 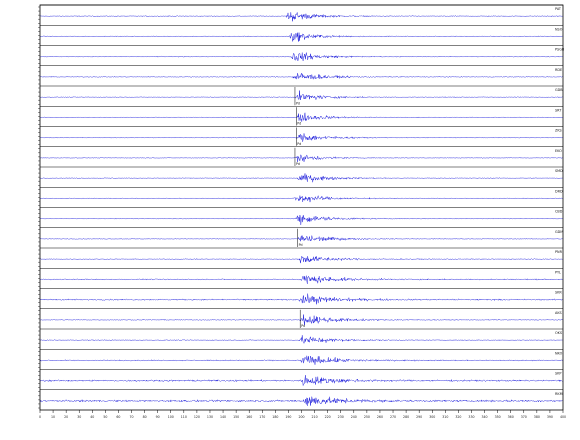 What do you see at coordinates (301, 220) in the screenshot?
I see `waveform-cbd` at bounding box center [301, 220].